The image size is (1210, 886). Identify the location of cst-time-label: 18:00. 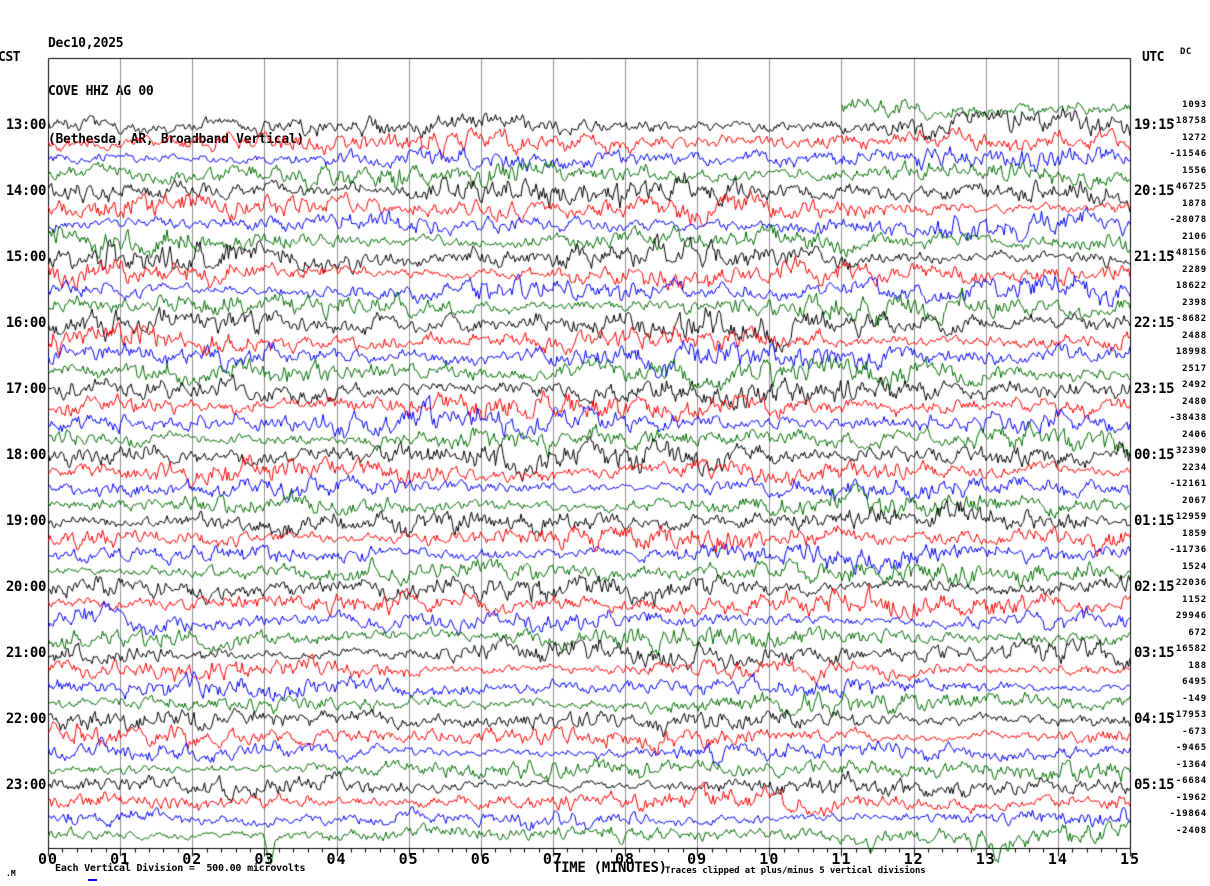
(26, 455).